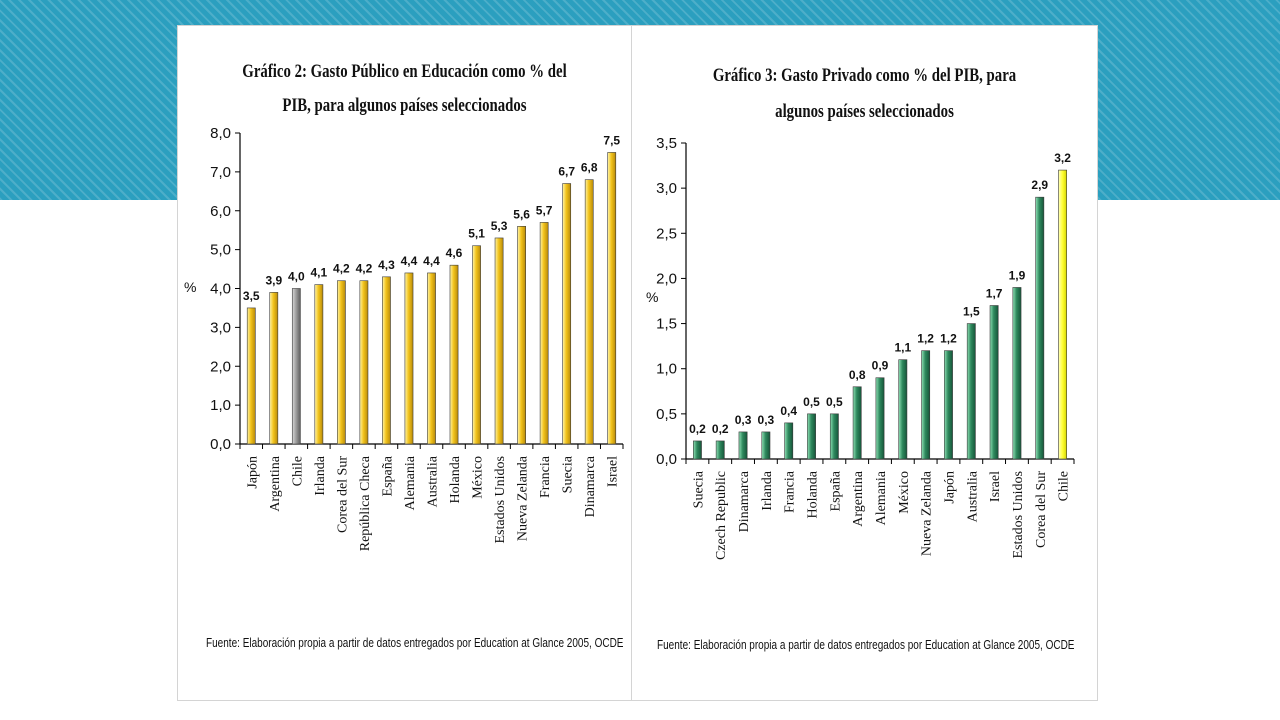  I want to click on data-label: 4,2, so click(364, 269).